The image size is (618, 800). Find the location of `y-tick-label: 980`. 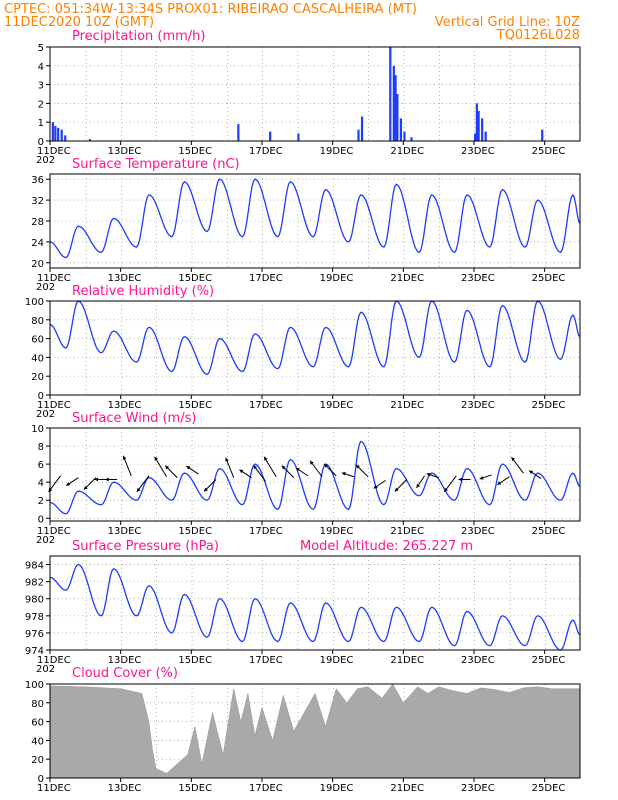

y-tick-label: 980 is located at coordinates (34, 600).